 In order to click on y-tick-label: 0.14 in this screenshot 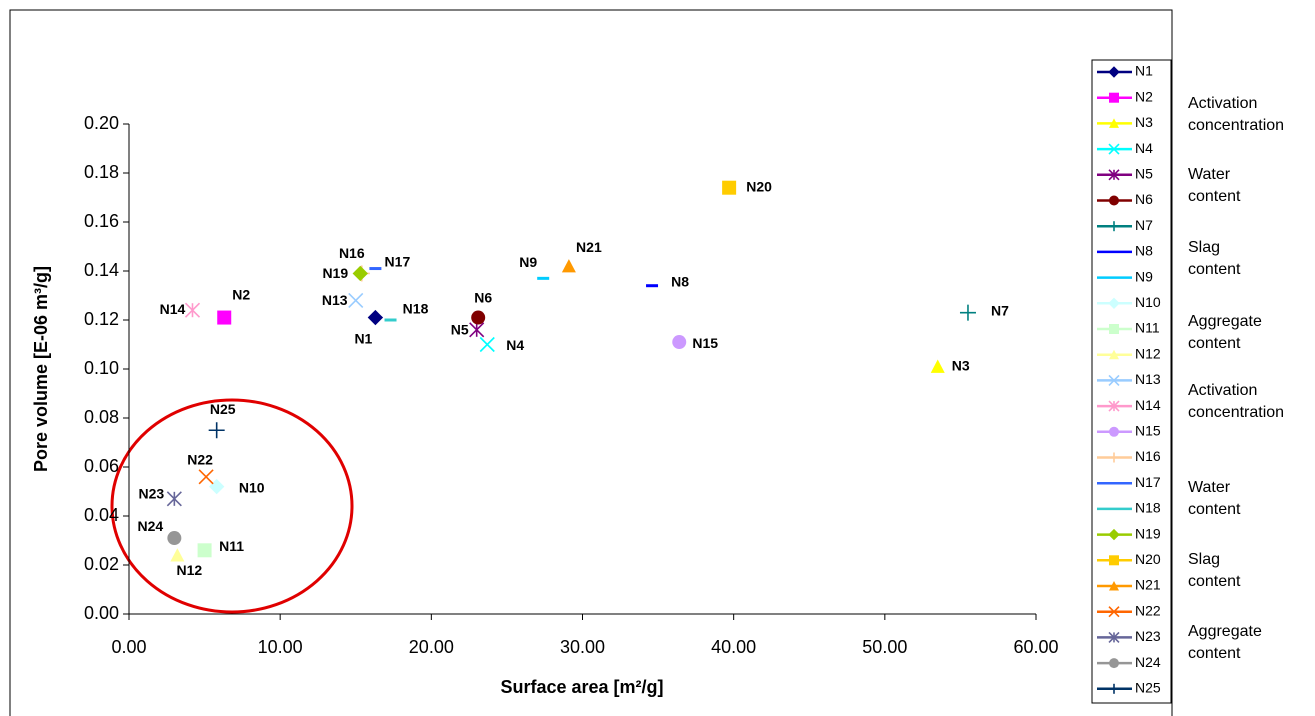, I will do `click(101, 270)`.